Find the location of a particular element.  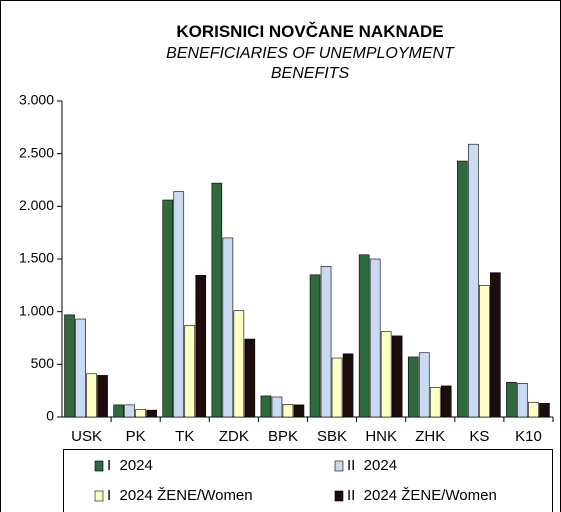

legend-label: II 2024 is located at coordinates (372, 465).